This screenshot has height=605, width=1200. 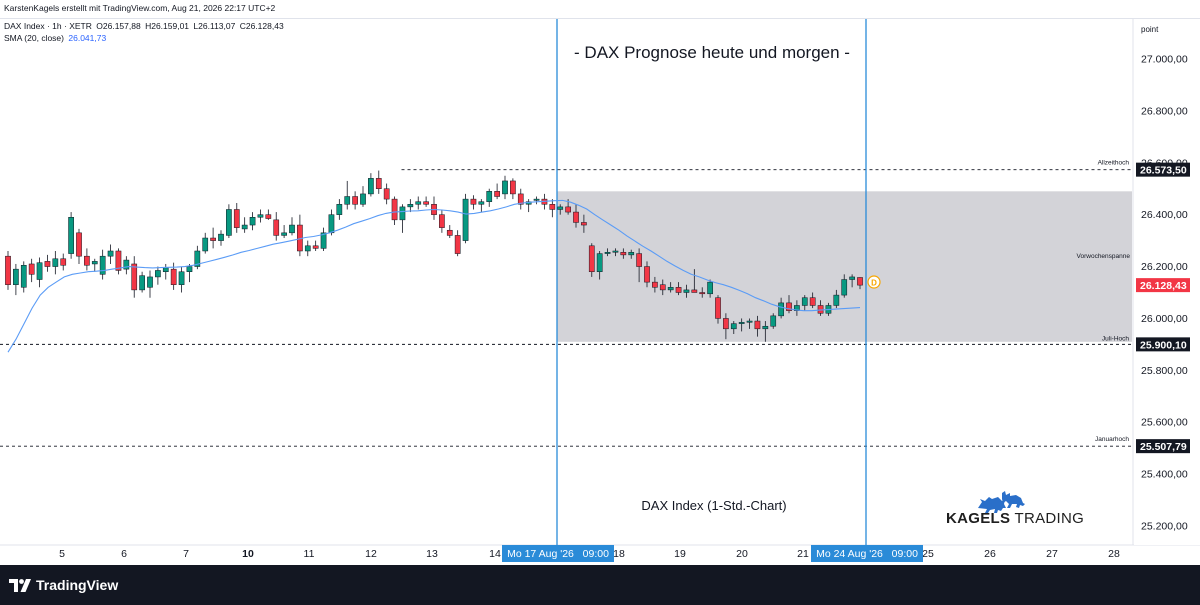 I want to click on last-price-tag: 26.128,43, so click(x=1163, y=285).